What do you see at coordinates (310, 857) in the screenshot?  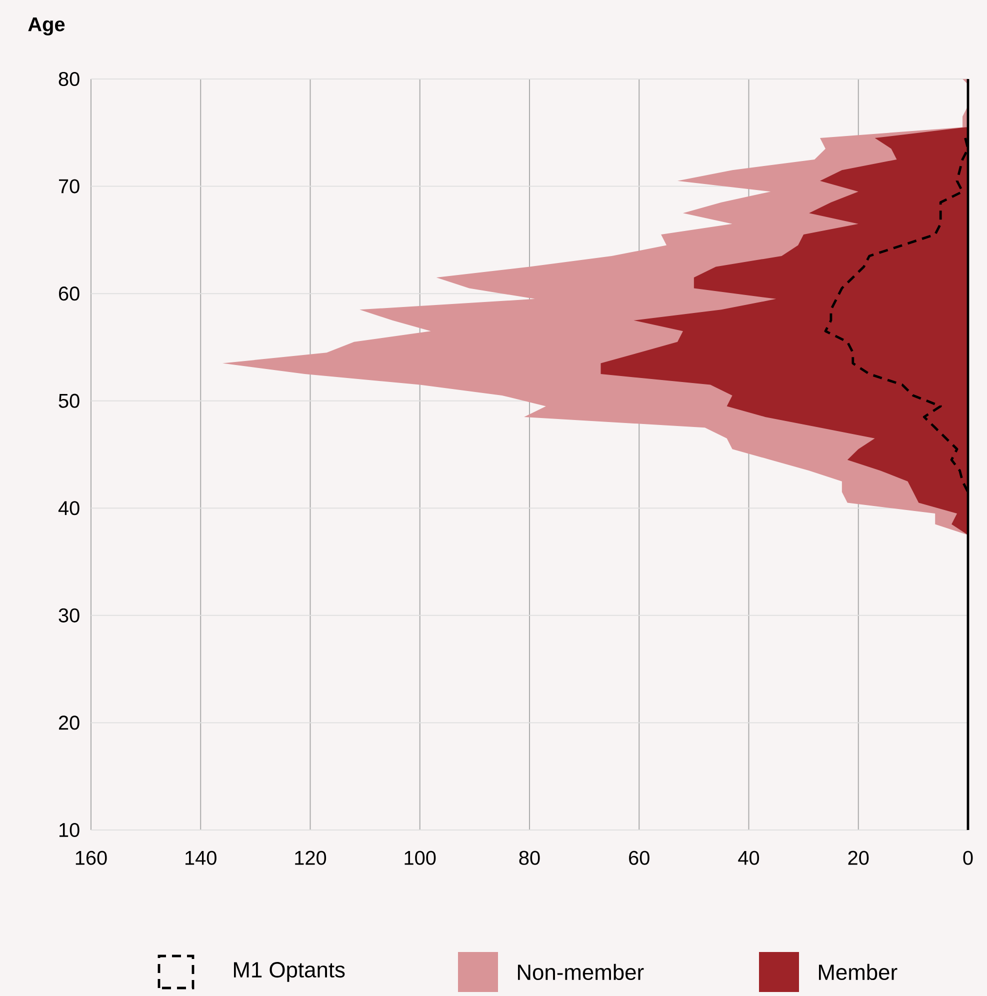 I see `x-tick-label: 120` at bounding box center [310, 857].